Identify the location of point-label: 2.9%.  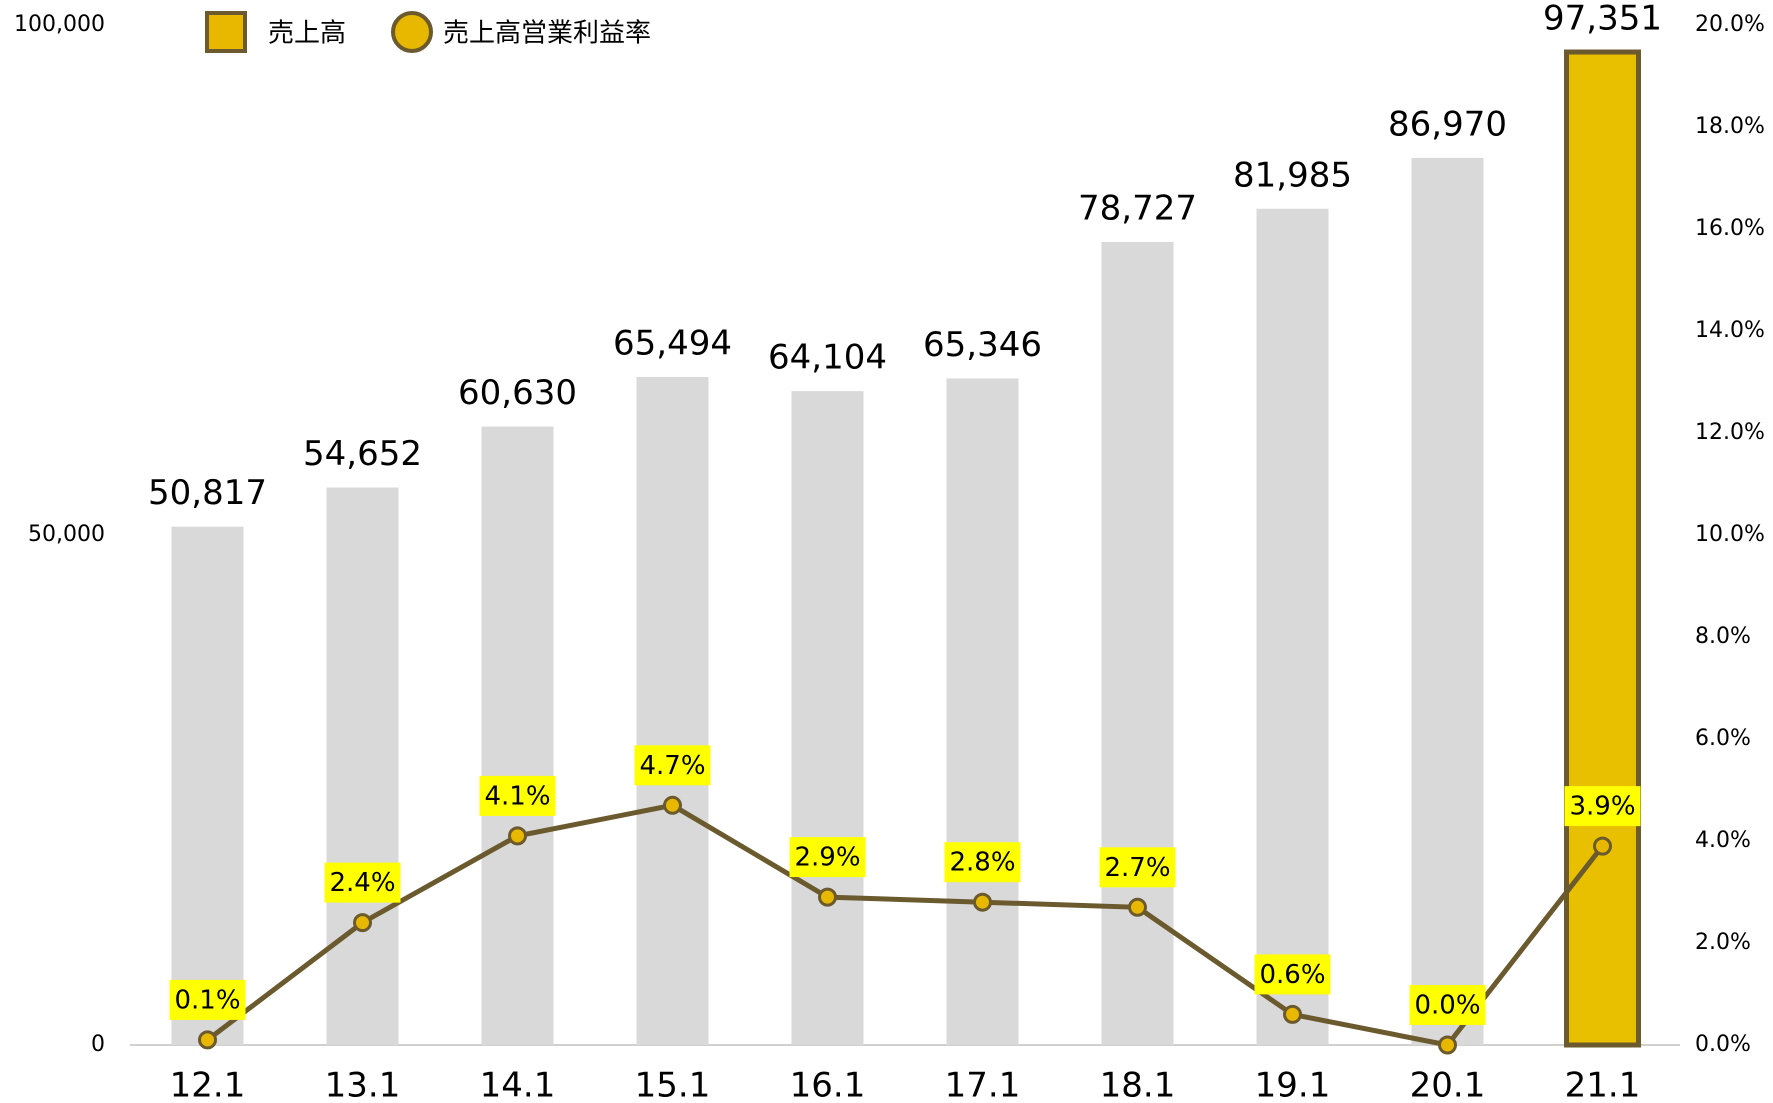
(827, 858).